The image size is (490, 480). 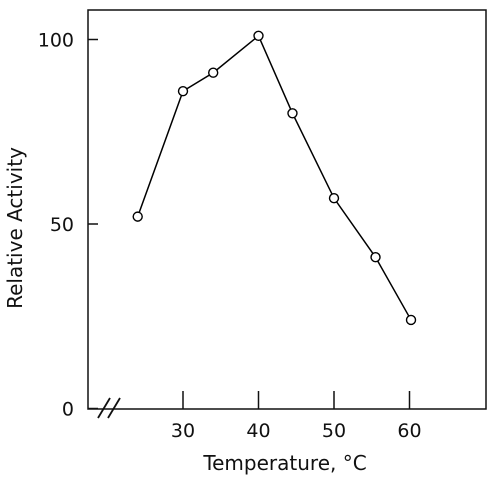 I want to click on x-tick-label: 40, so click(x=258, y=431).